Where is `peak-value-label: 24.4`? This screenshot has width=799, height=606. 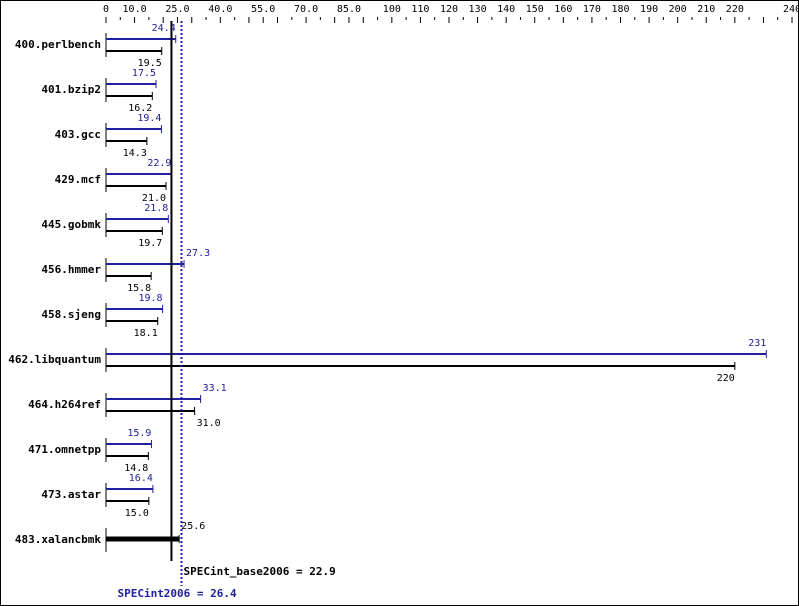
peak-value-label: 24.4 is located at coordinates (164, 28).